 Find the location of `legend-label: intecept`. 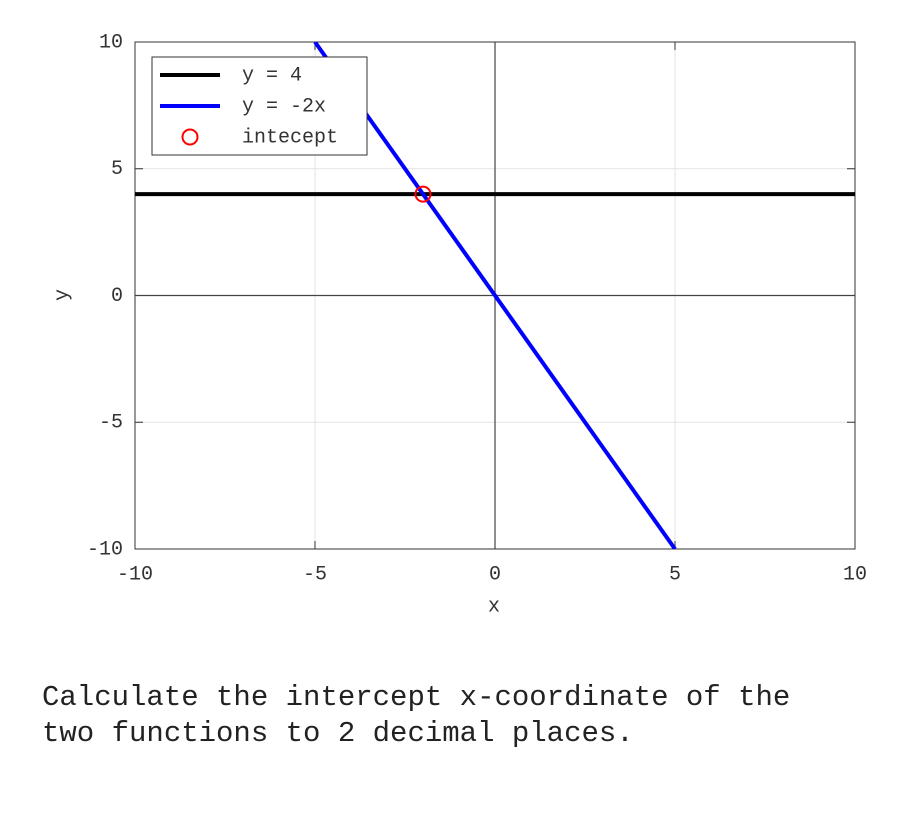

legend-label: intecept is located at coordinates (290, 137).